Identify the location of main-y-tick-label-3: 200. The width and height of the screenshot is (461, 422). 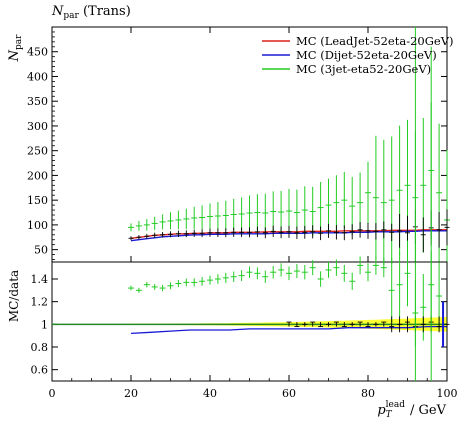
(37, 175).